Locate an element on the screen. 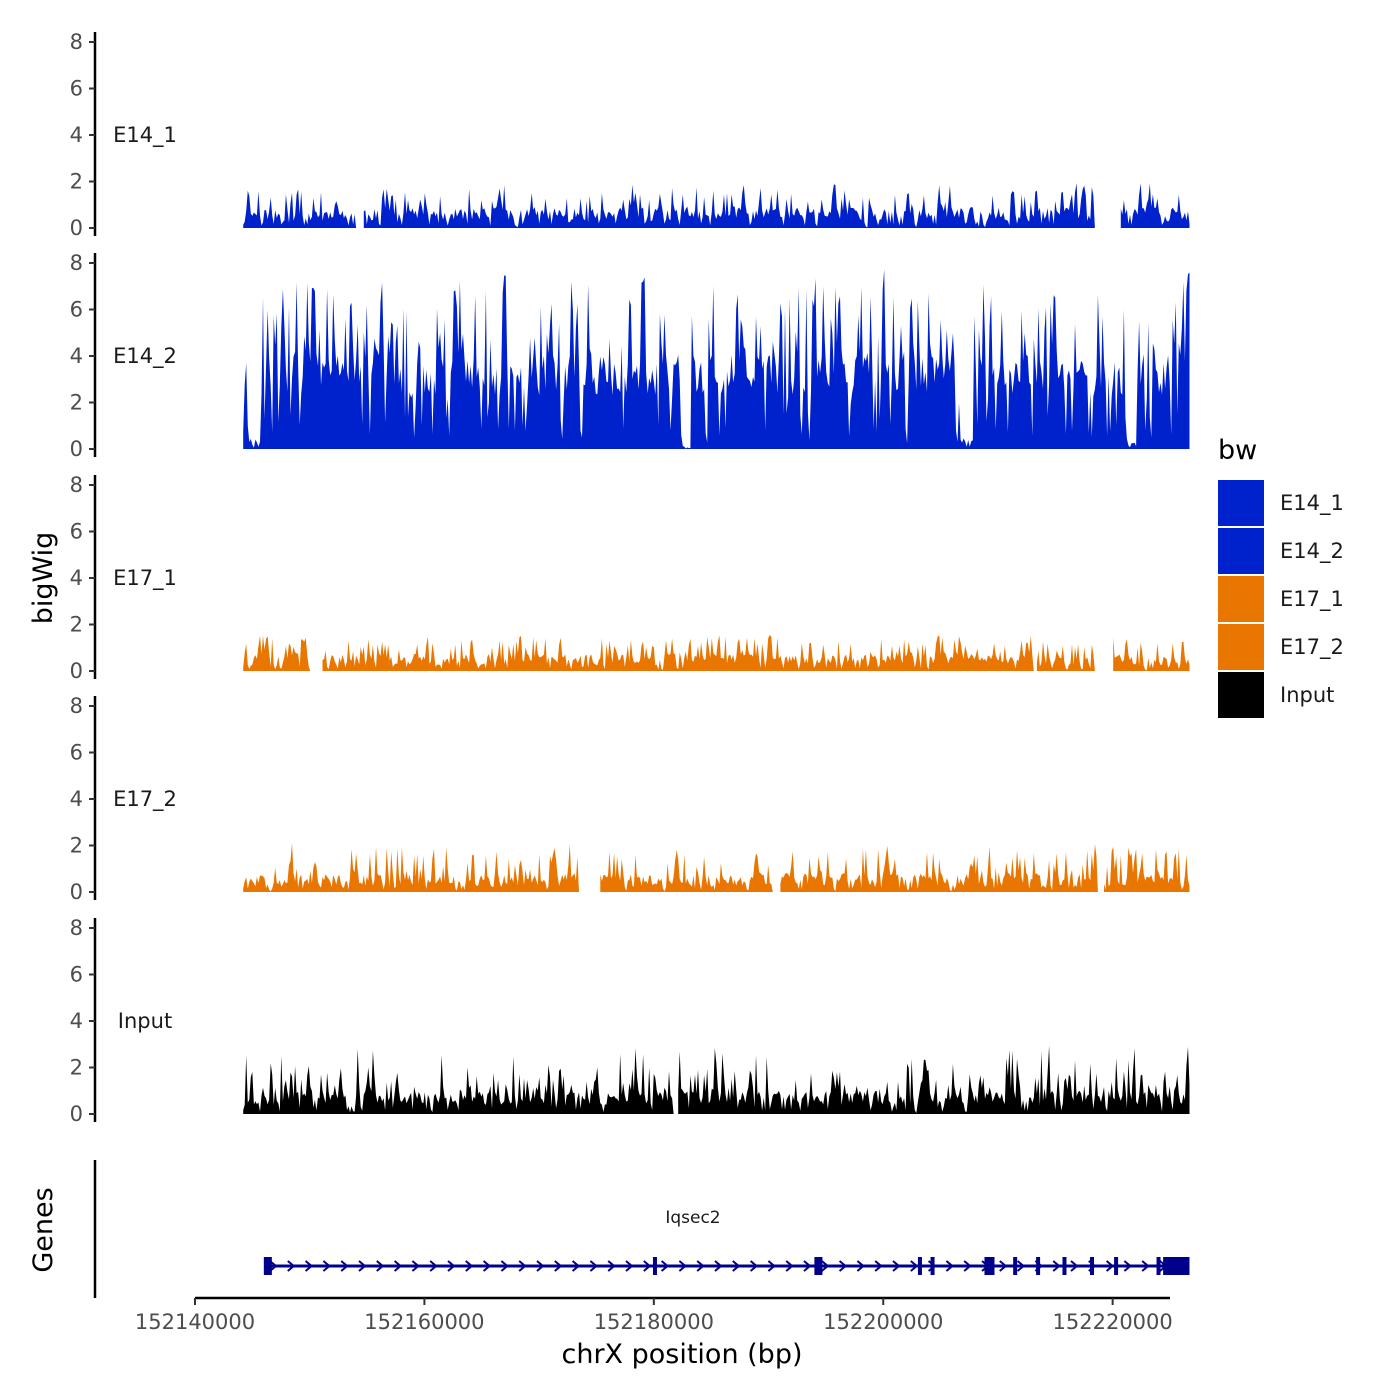  legend-label: E17_1 is located at coordinates (1312, 599).